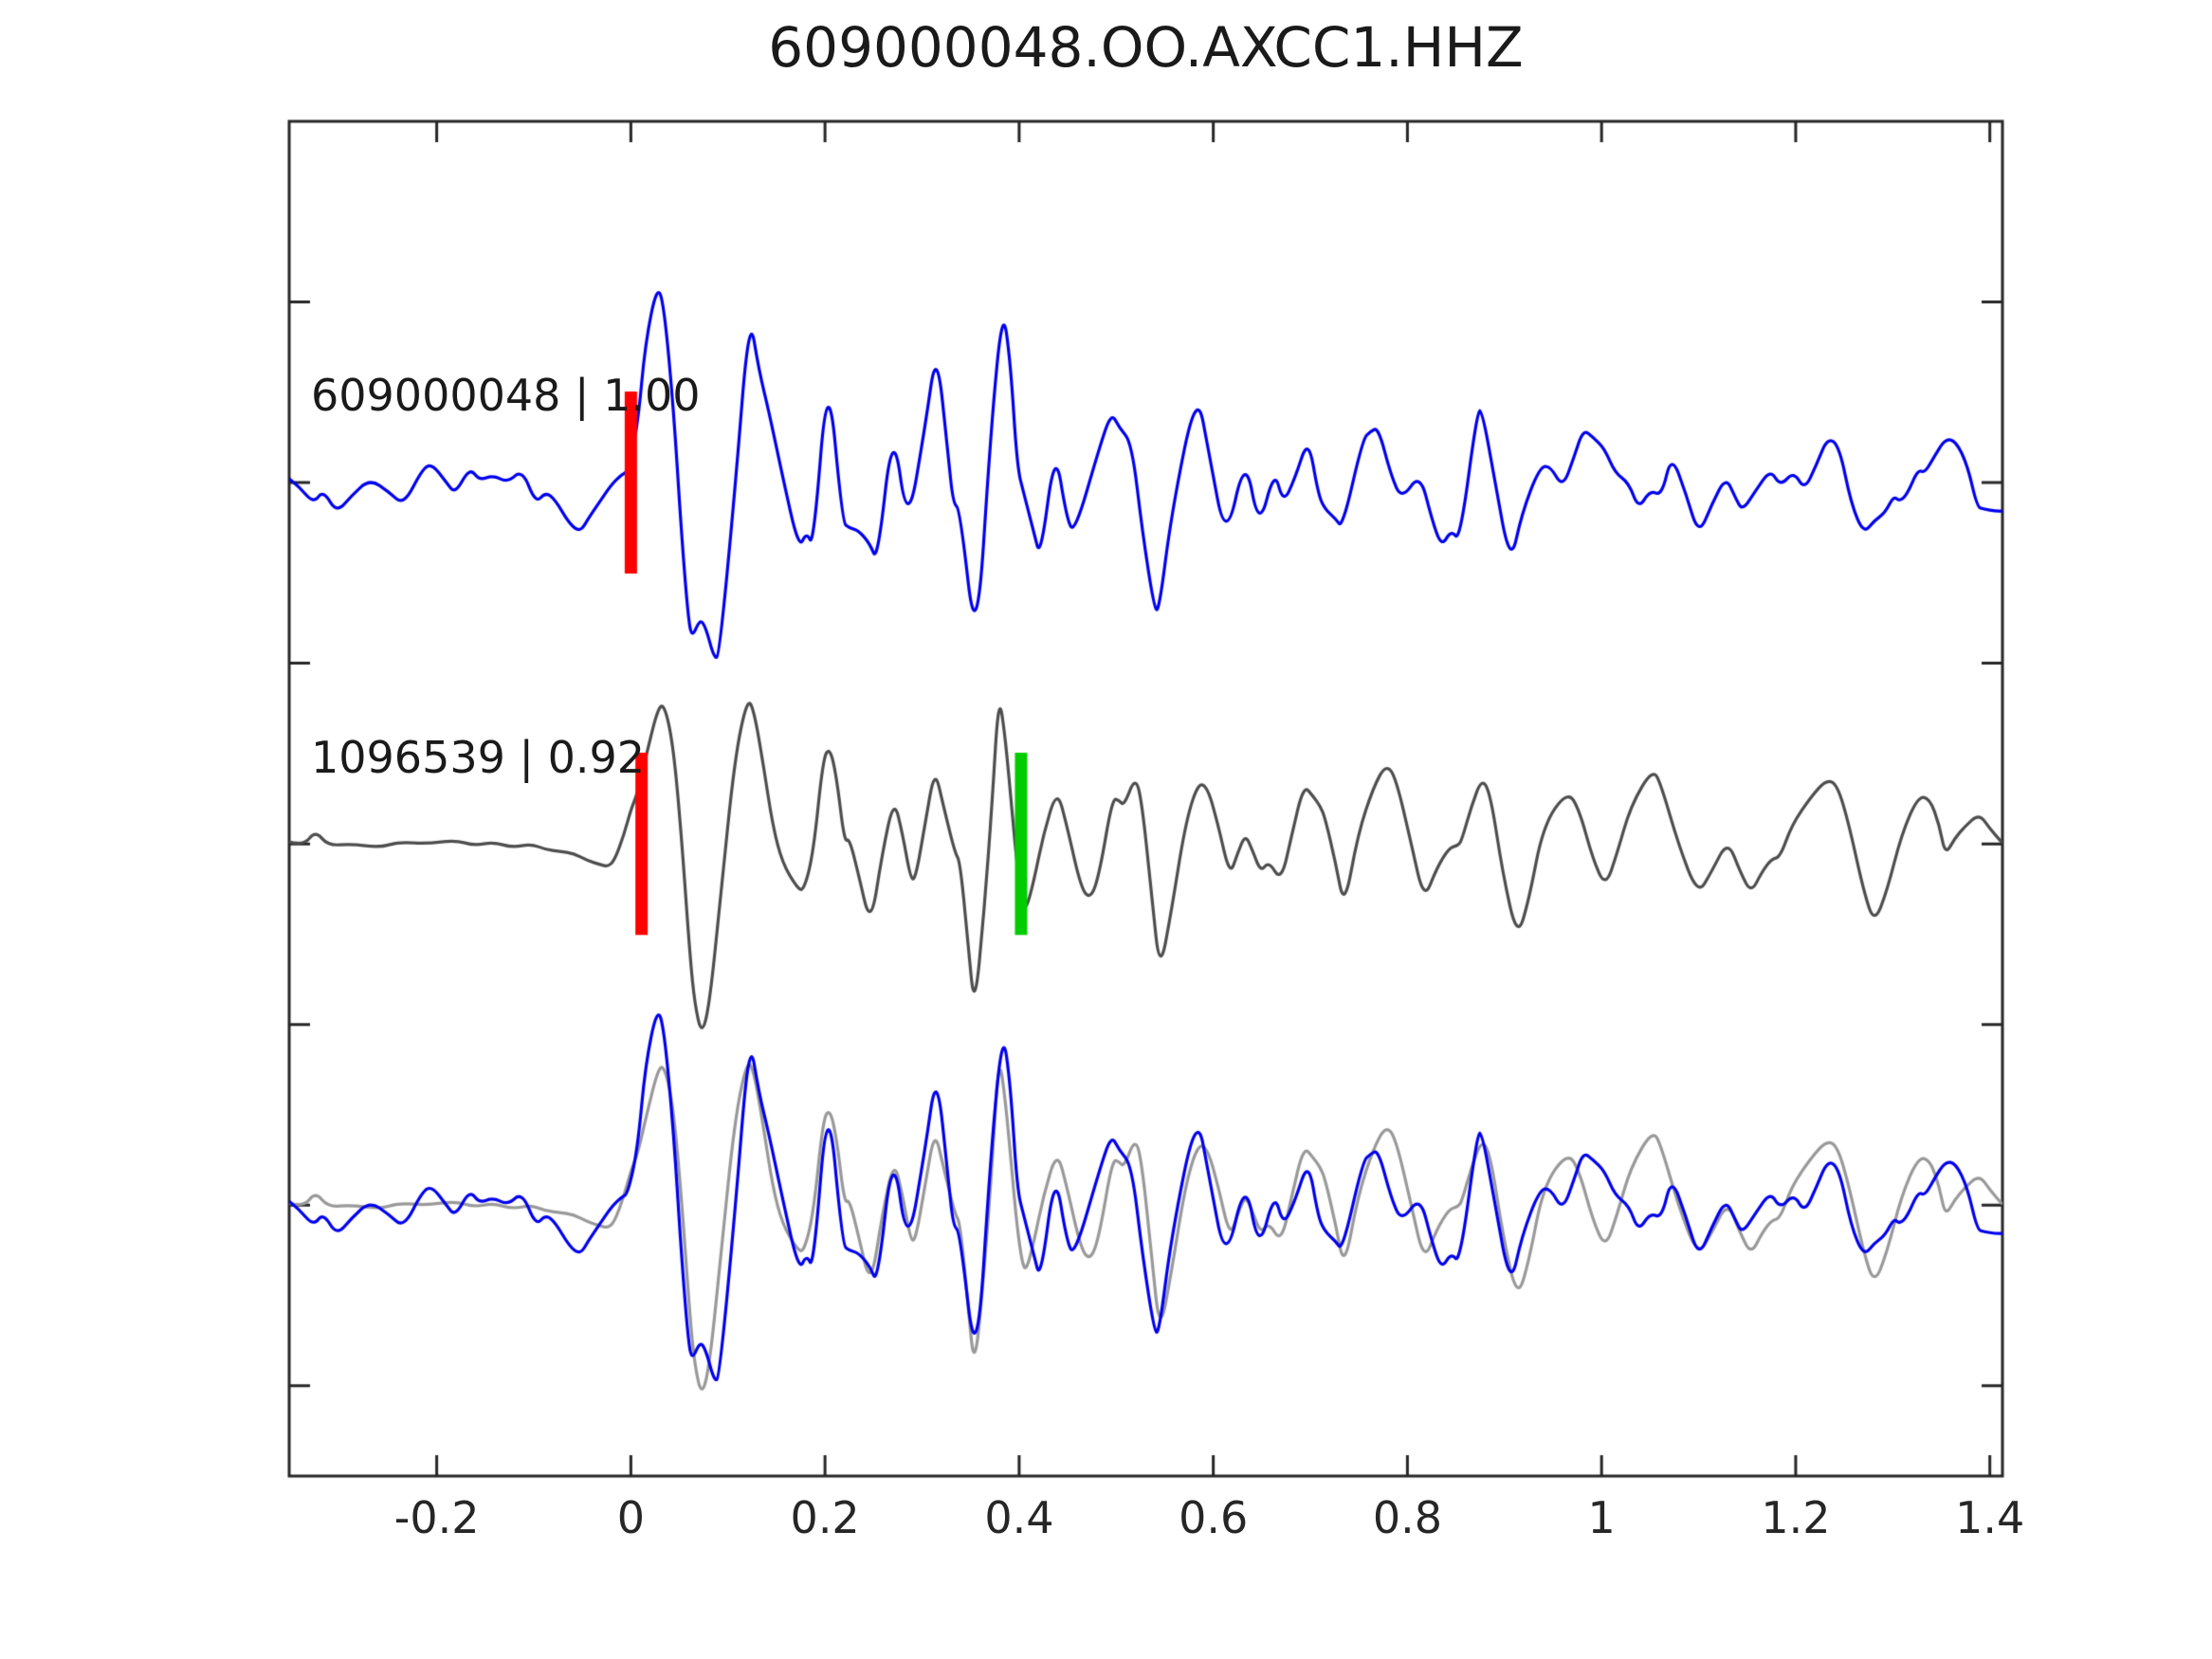 This screenshot has height=1659, width=2212. Describe the element at coordinates (825, 1517) in the screenshot. I see `x-tick-label: 0.2` at that location.